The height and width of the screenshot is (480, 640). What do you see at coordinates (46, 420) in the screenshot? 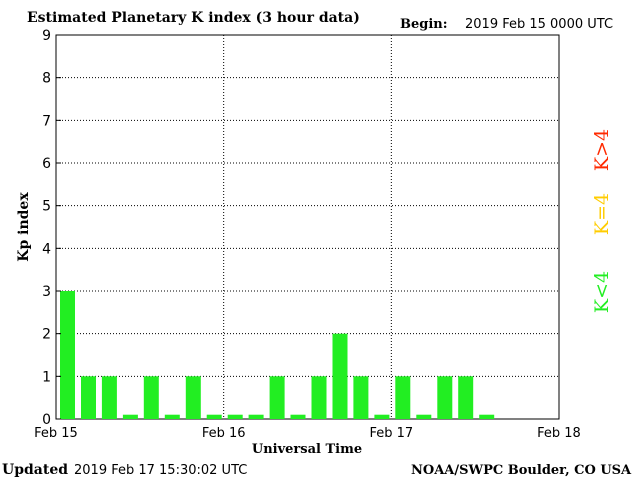
I see `y-tick-label: 0` at bounding box center [46, 420].